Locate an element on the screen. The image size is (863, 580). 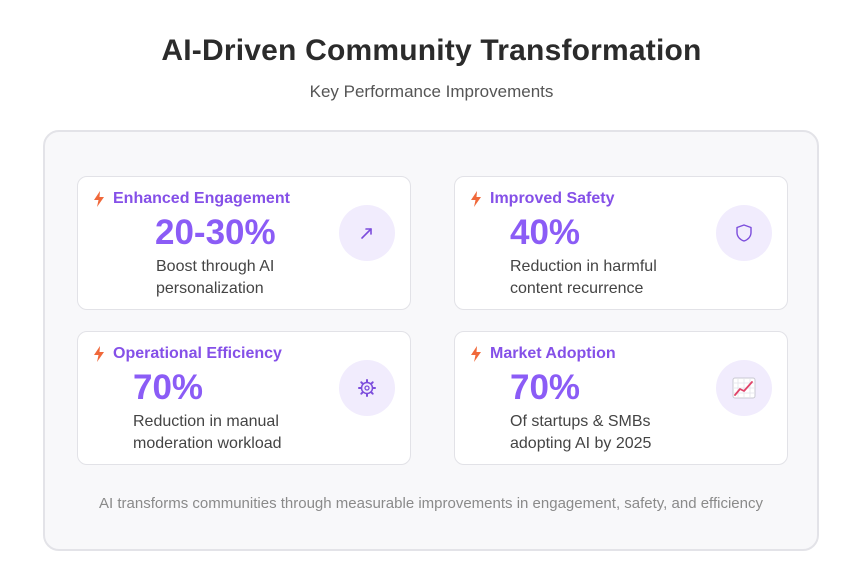
card-description-line: Reduction in harmful is located at coordinates (583, 266).